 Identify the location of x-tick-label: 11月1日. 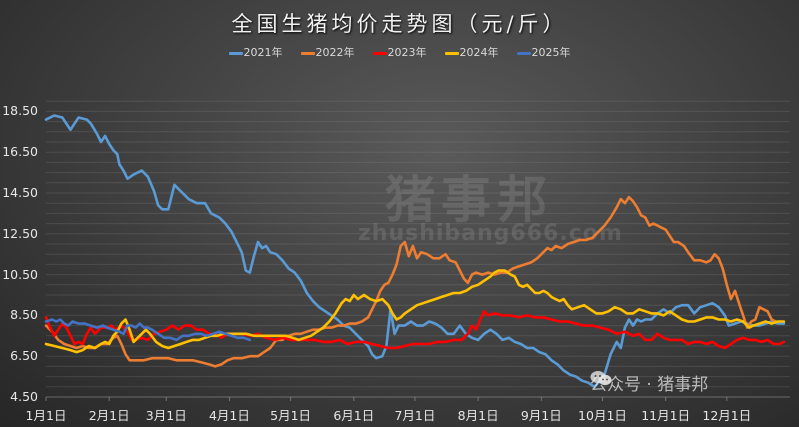
(666, 415).